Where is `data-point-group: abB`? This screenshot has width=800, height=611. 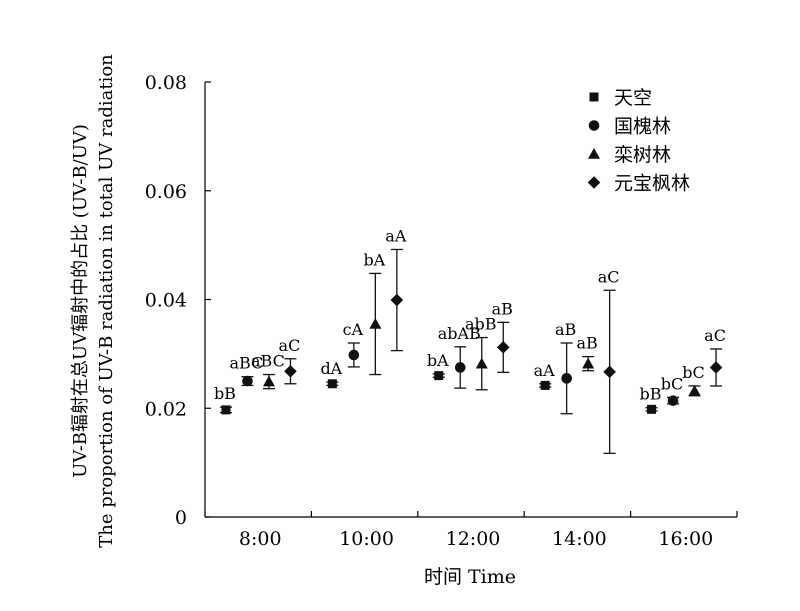 data-point-group: abB is located at coordinates (481, 353).